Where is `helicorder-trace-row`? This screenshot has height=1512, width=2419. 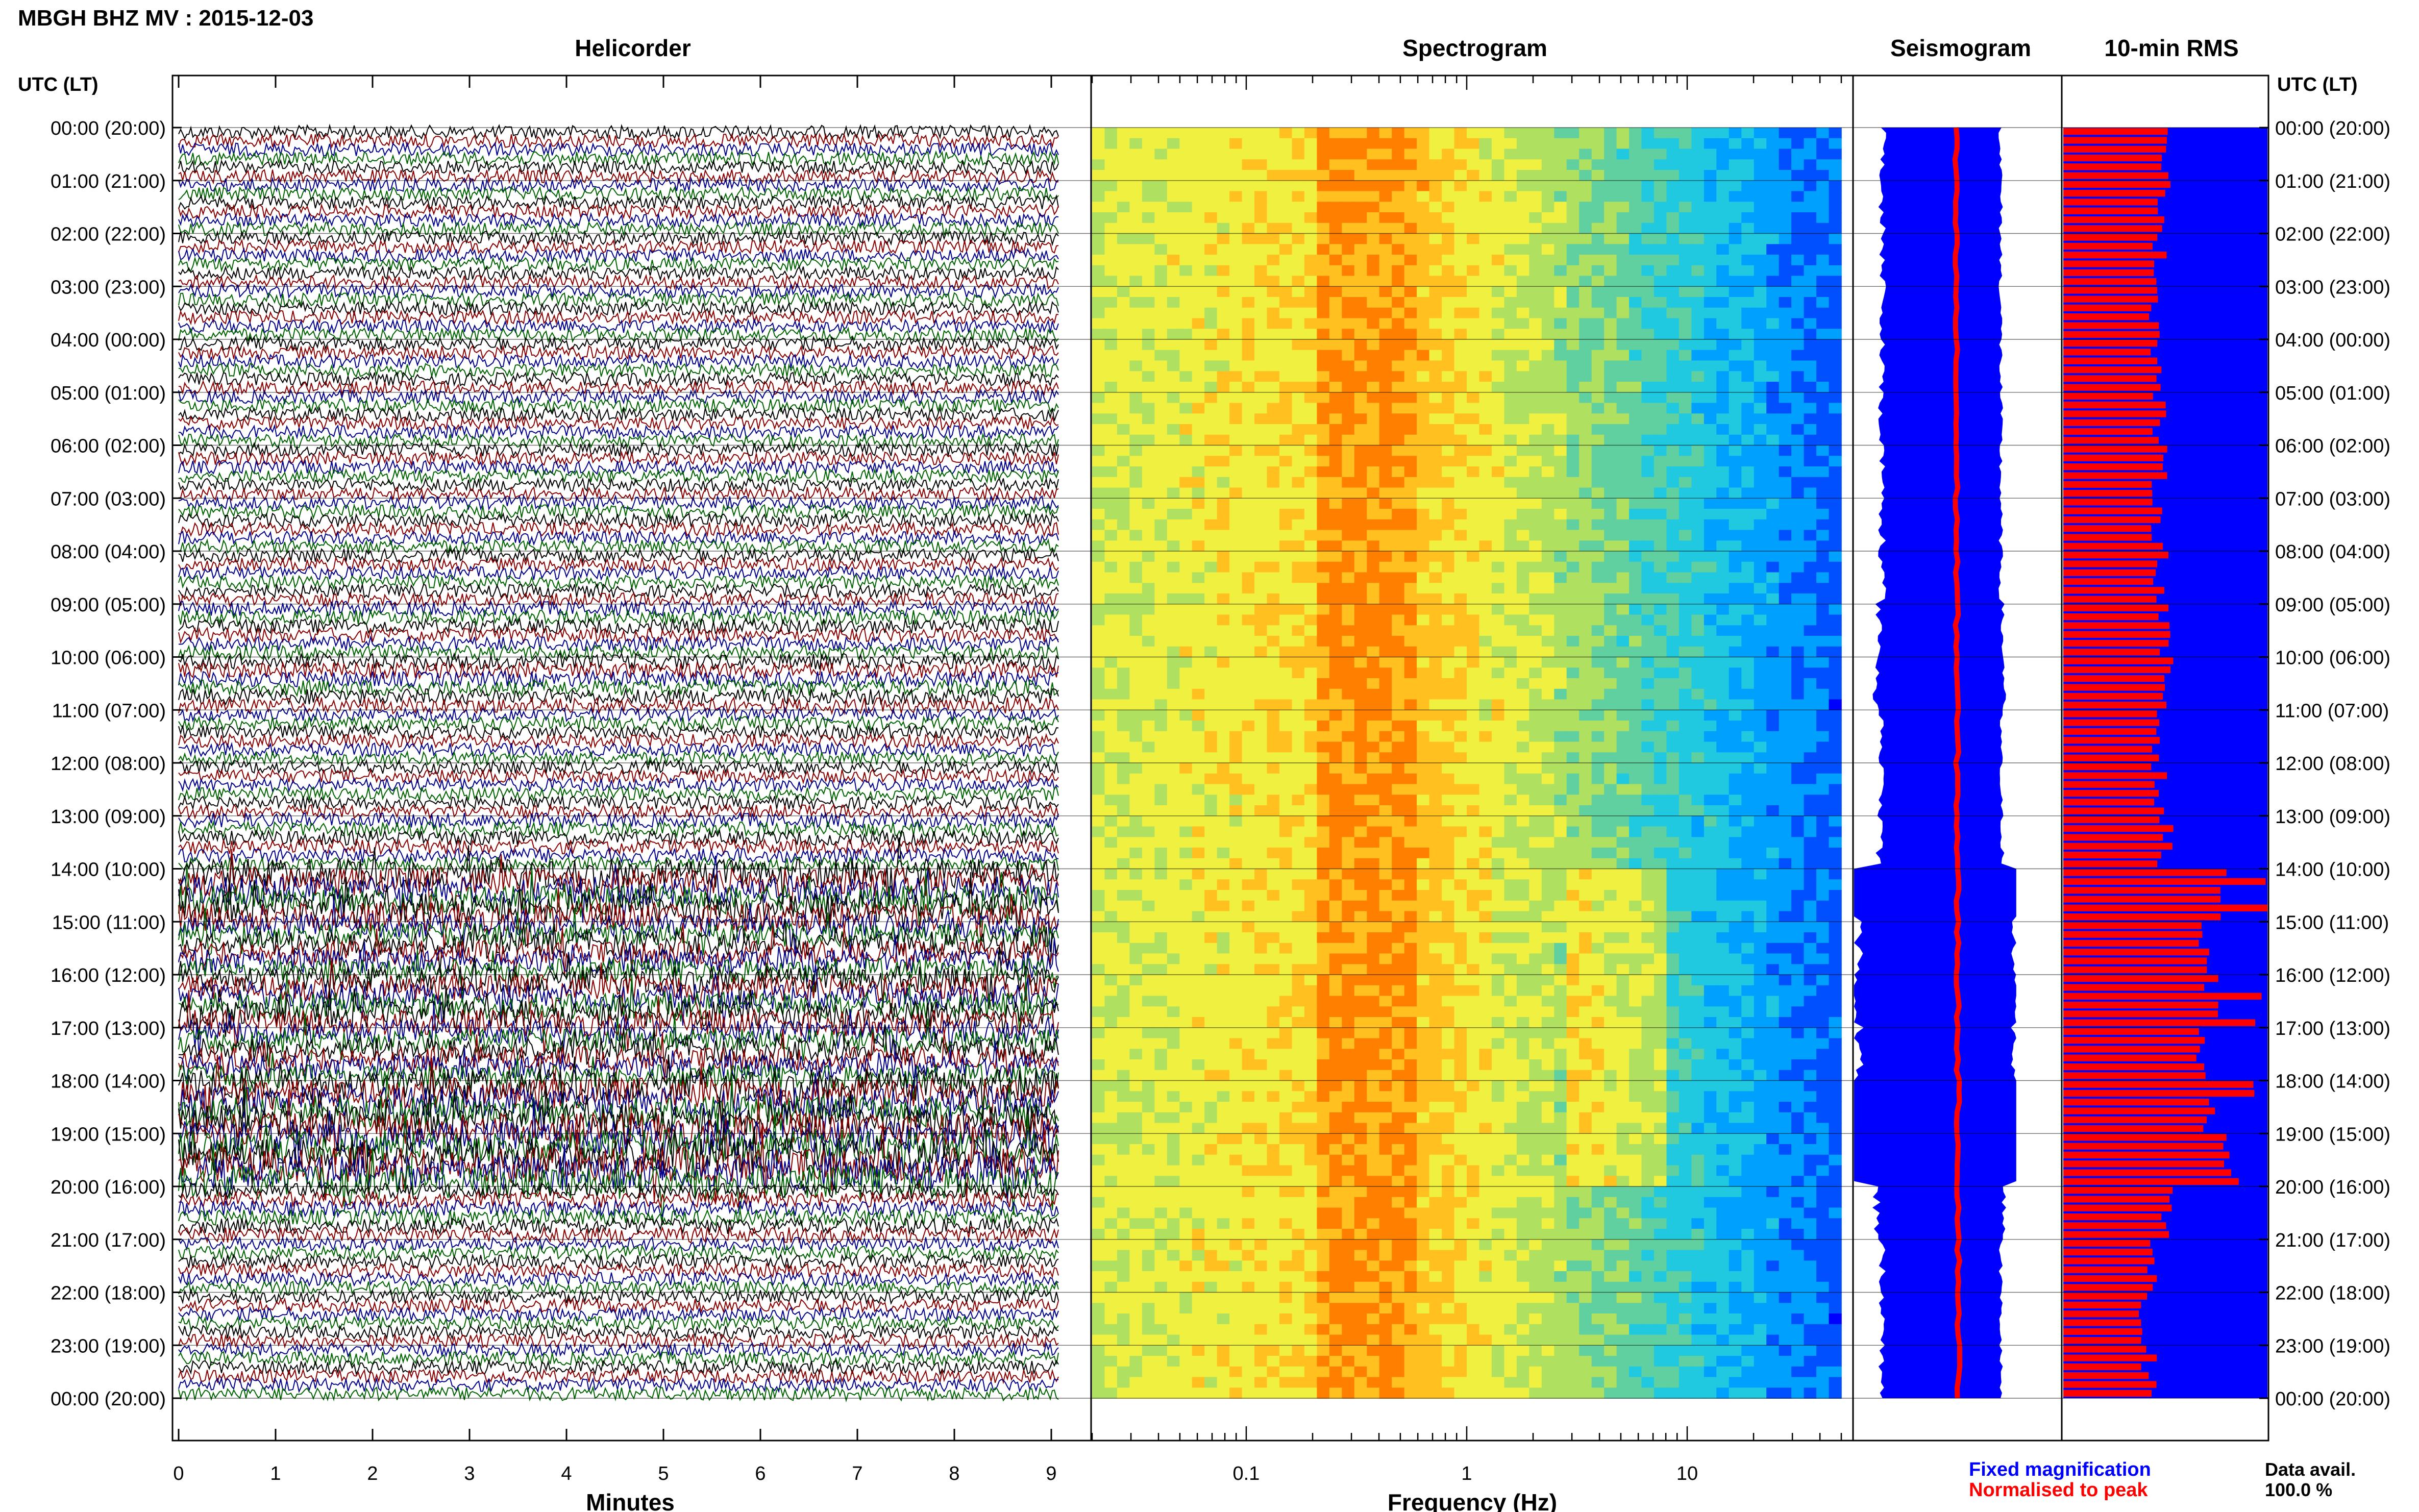 helicorder-trace-row is located at coordinates (618, 626).